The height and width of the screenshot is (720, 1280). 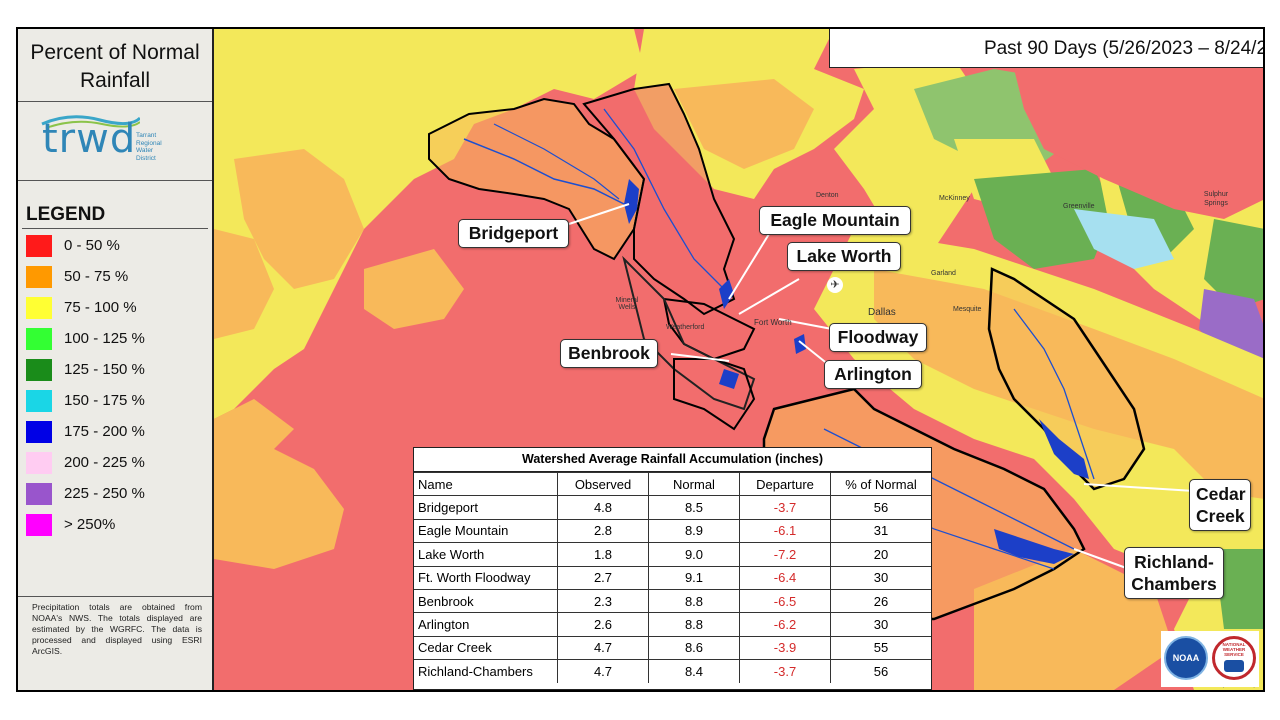 What do you see at coordinates (954, 198) in the screenshot?
I see `place-label-mckinney: McKinney` at bounding box center [954, 198].